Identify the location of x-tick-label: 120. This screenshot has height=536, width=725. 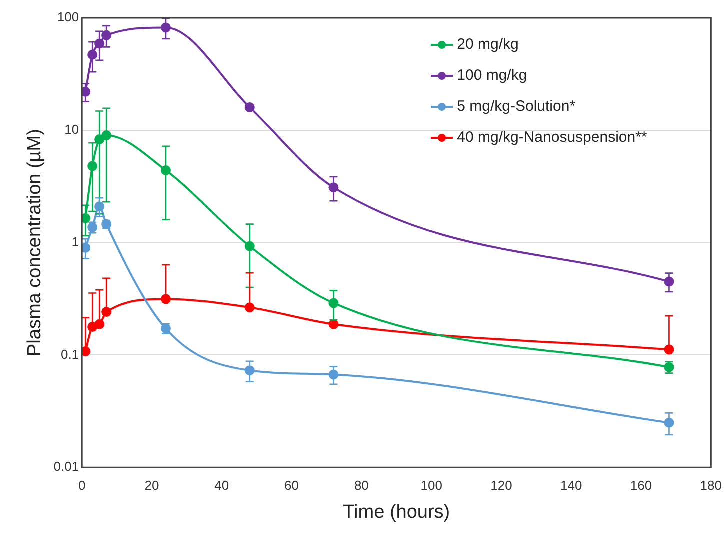
(501, 485).